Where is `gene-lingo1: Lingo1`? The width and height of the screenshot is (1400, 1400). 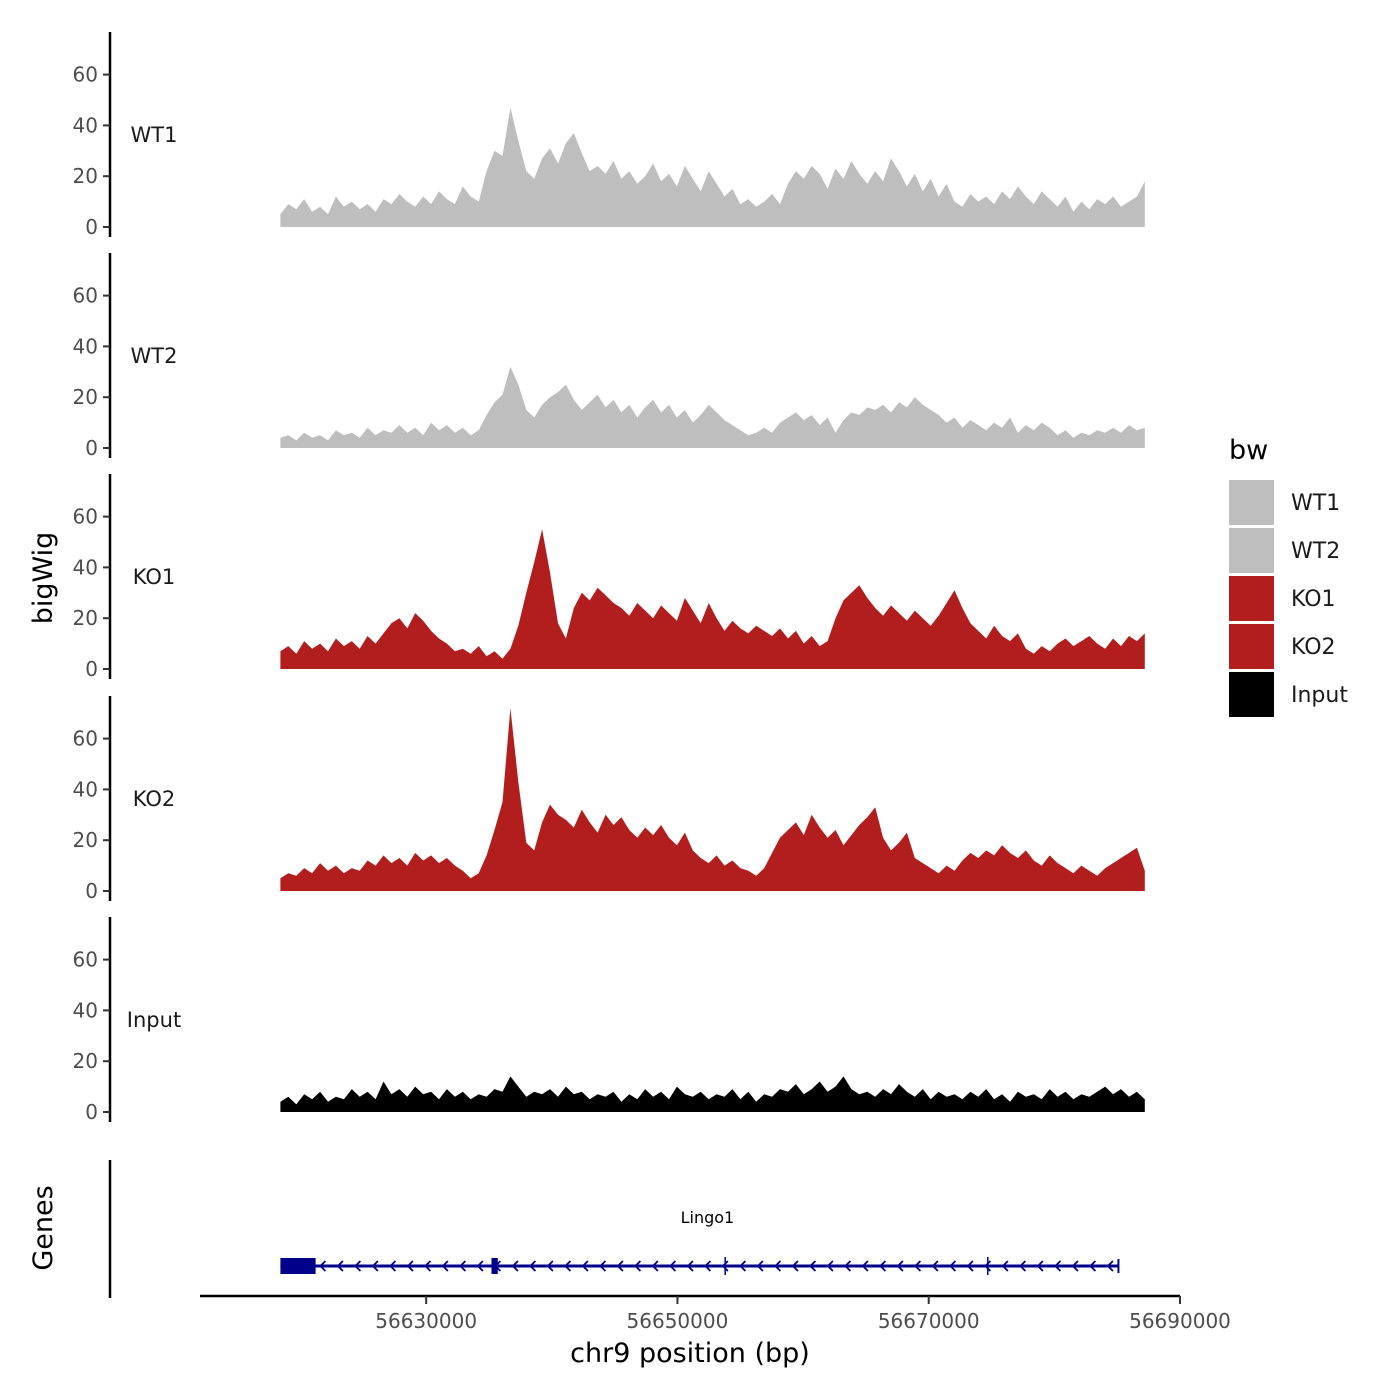
gene-lingo1: Lingo1 is located at coordinates (700, 1241).